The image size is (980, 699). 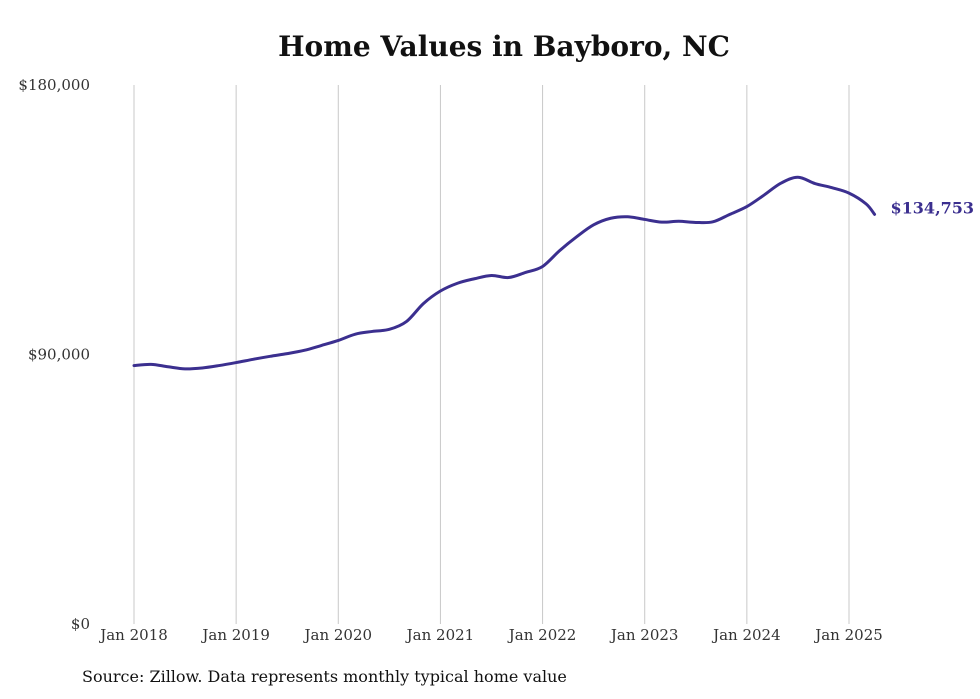 I want to click on x-tick-label: Jan 2019, so click(x=235, y=635).